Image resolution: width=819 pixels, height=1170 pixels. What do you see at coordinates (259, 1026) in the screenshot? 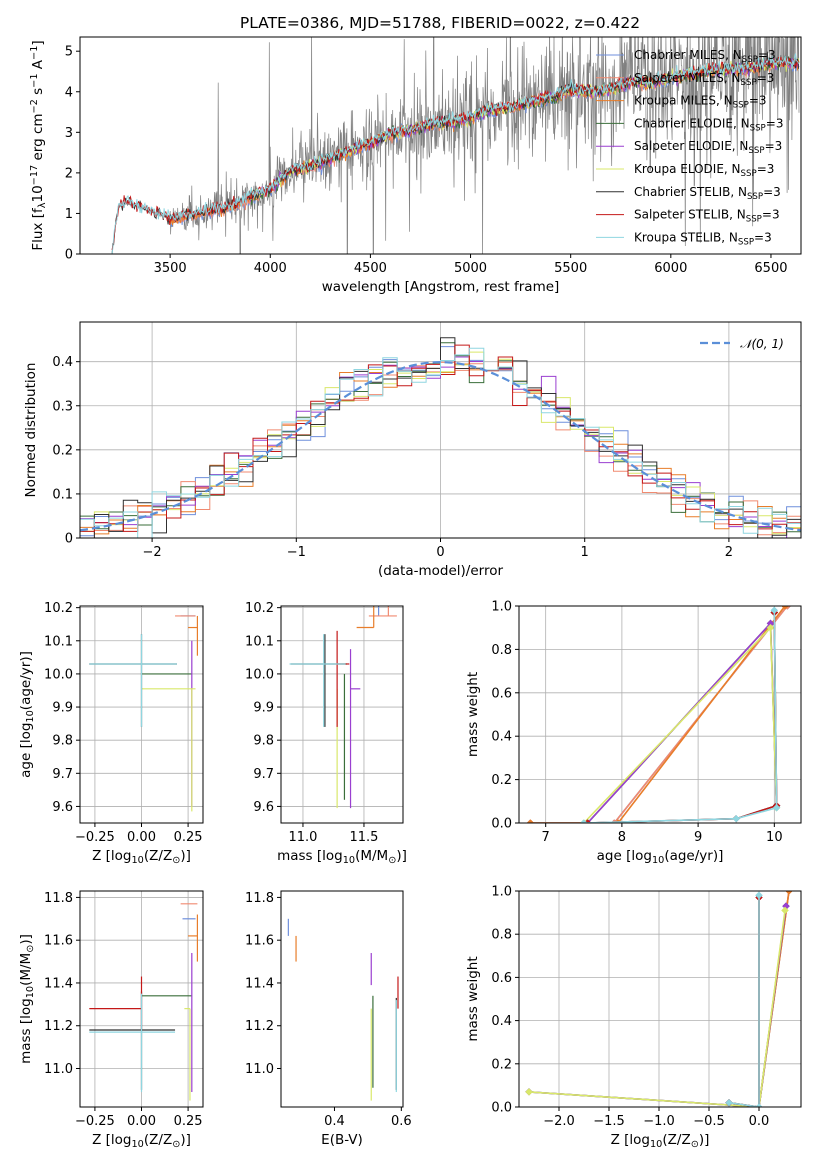
I see `y-tick-label: 11.2` at bounding box center [259, 1026].